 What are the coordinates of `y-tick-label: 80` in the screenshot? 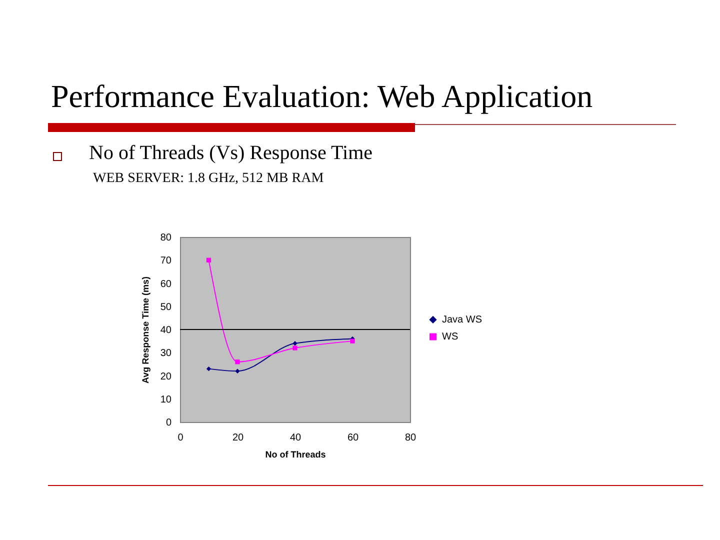 It's located at (166, 238).